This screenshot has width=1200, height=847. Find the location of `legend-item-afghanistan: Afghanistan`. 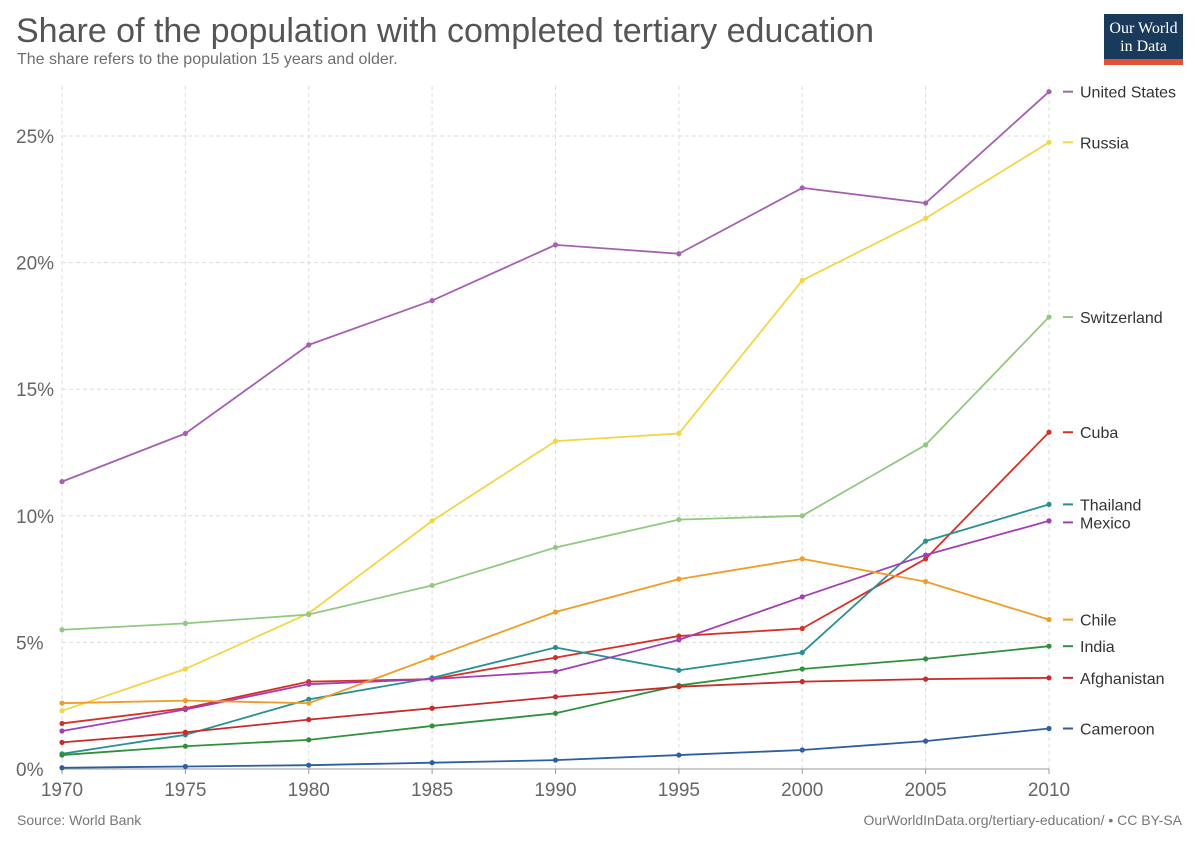

legend-item-afghanistan: Afghanistan is located at coordinates (1114, 679).